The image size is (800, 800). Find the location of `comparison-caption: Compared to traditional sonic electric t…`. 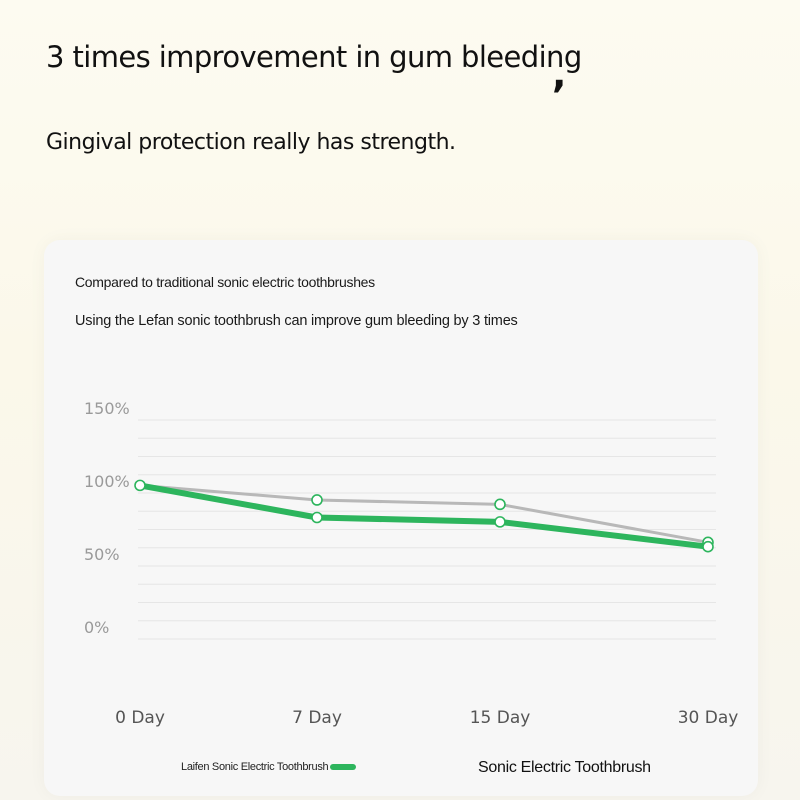

comparison-caption: Compared to traditional sonic electric t… is located at coordinates (225, 282).